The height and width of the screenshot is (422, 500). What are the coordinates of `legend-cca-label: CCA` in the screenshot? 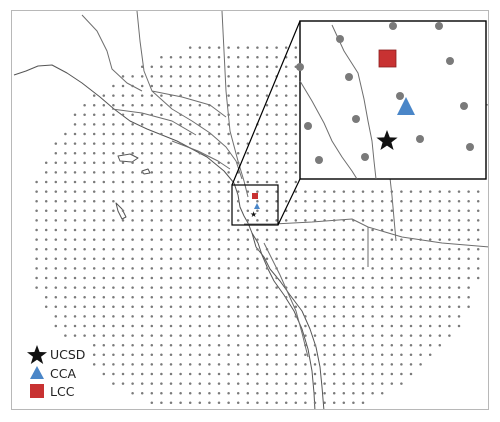 It's located at (63, 373).